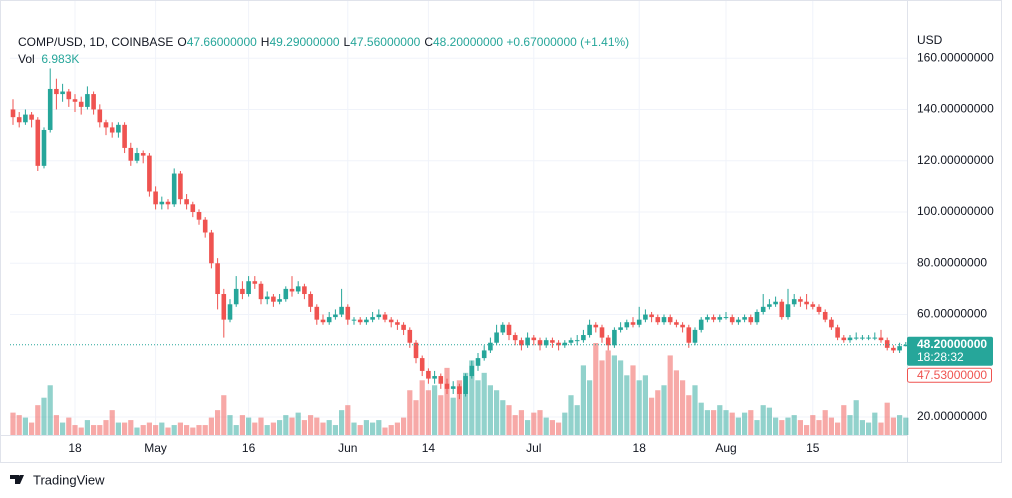  Describe the element at coordinates (75, 448) in the screenshot. I see `x-tick-label: 18` at that location.